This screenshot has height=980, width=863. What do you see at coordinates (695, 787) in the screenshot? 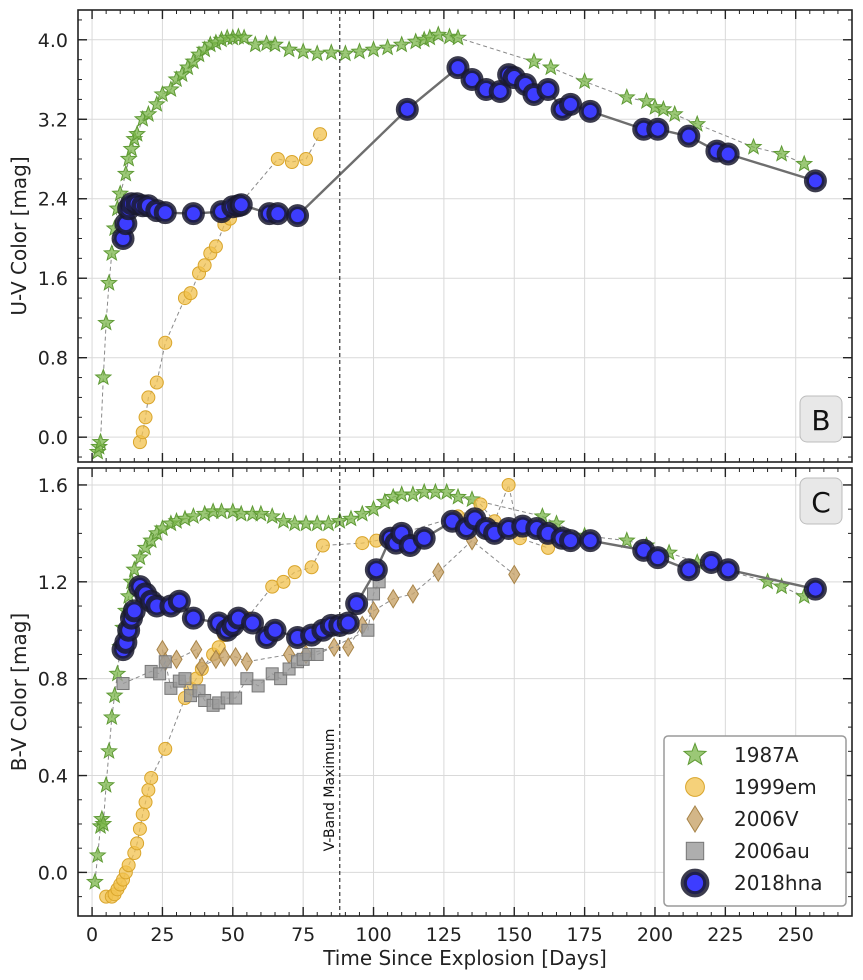
I see `legend-marker-1999em` at bounding box center [695, 787].